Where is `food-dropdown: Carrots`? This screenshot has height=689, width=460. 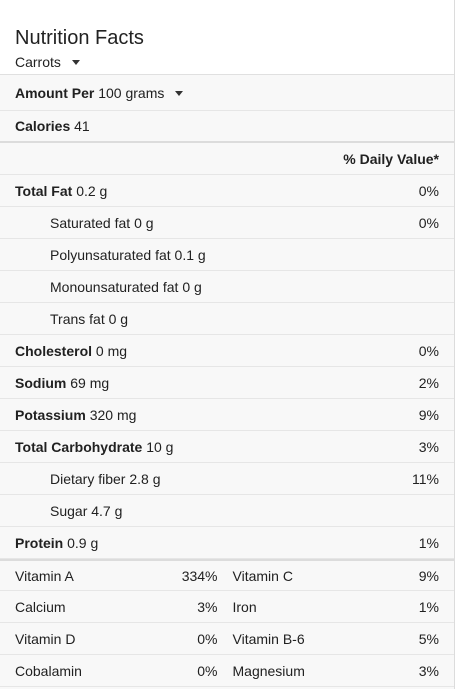 food-dropdown: Carrots is located at coordinates (227, 62).